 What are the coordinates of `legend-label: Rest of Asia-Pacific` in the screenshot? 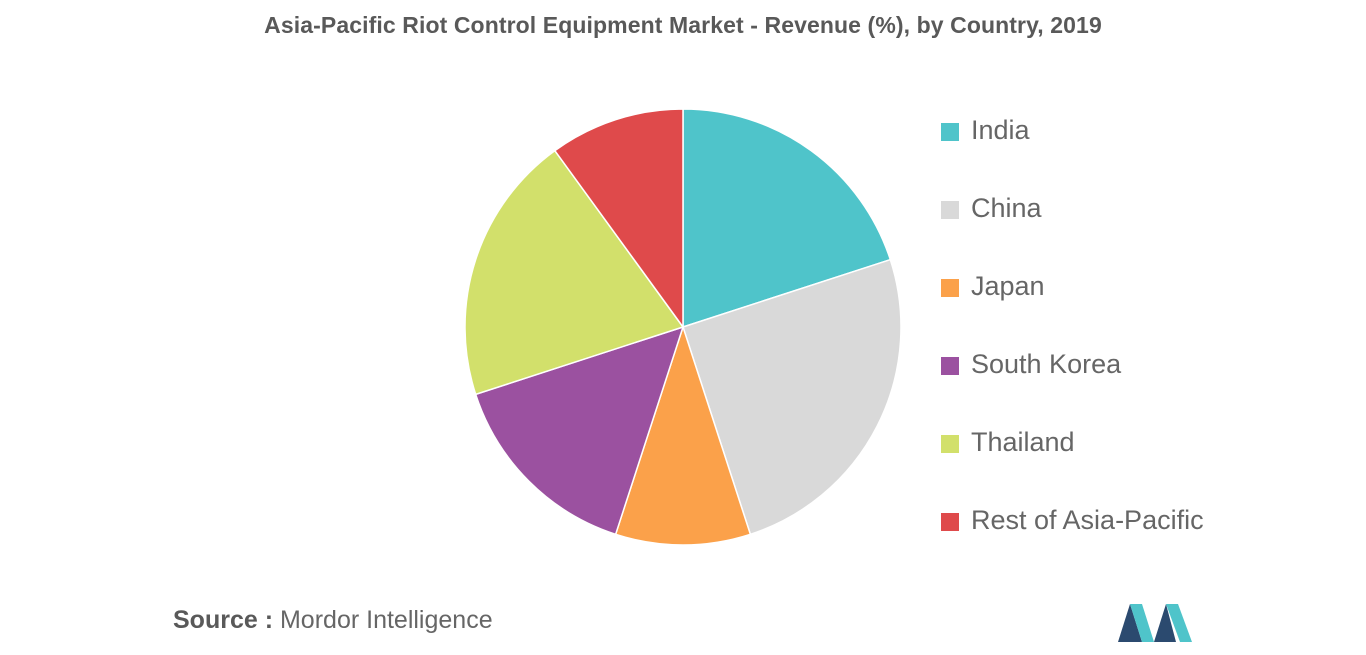 It's located at (1087, 520).